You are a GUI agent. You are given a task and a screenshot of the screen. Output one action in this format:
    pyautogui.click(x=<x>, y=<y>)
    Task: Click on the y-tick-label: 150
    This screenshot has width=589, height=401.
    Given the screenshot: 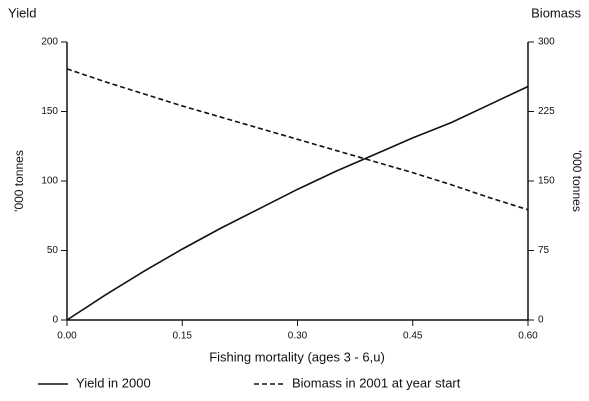 What is the action you would take?
    pyautogui.click(x=49, y=111)
    